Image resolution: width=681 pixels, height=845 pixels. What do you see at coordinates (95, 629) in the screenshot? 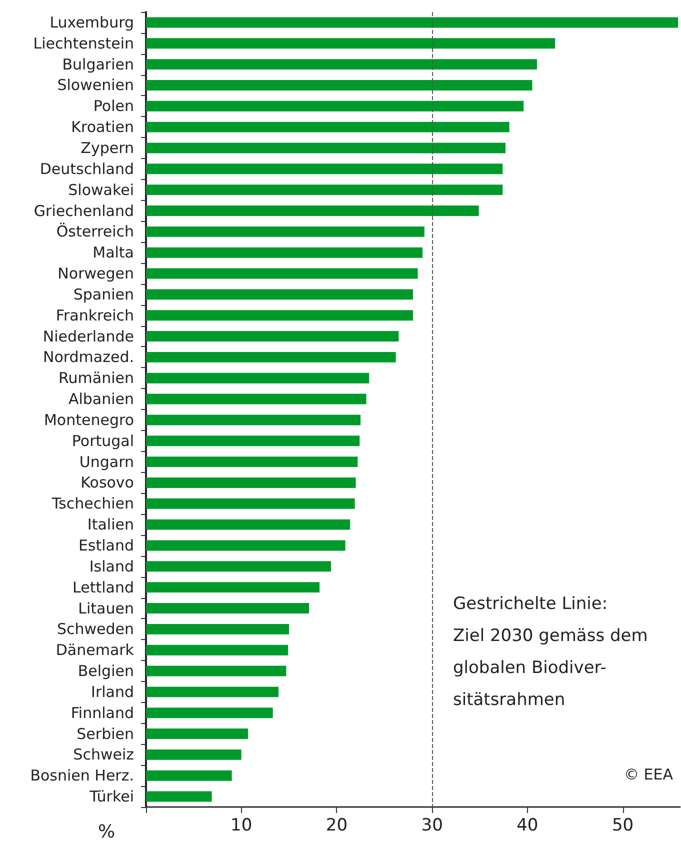
I see `y-tick-label: Schweden` at bounding box center [95, 629].